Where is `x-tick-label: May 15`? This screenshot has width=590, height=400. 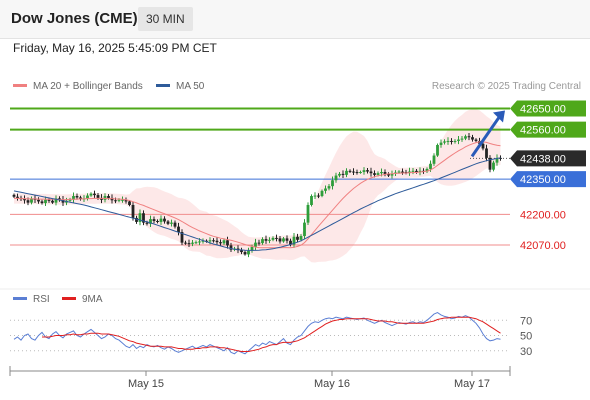 x-tick-label: May 15 is located at coordinates (146, 384).